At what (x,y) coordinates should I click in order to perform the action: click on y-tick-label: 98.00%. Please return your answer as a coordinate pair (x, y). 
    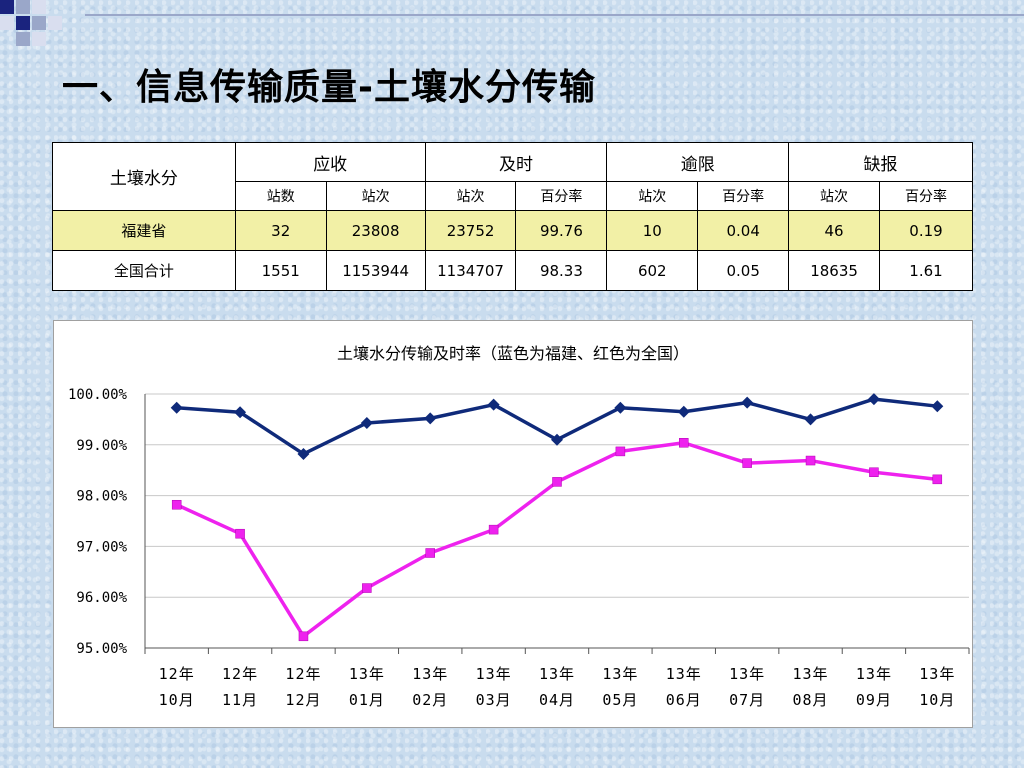
    Looking at the image, I should click on (101, 497).